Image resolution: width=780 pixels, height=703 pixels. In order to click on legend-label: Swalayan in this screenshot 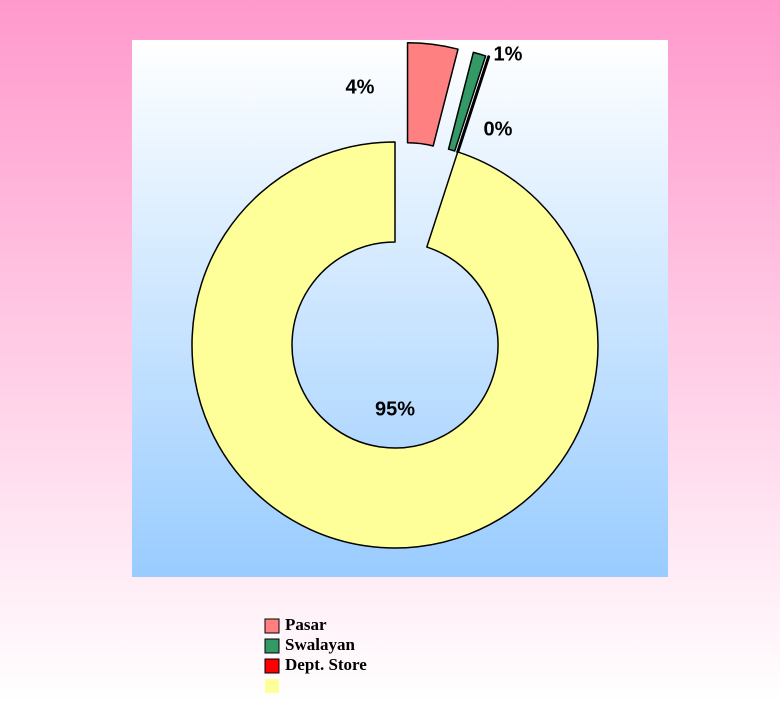, I will do `click(320, 644)`.